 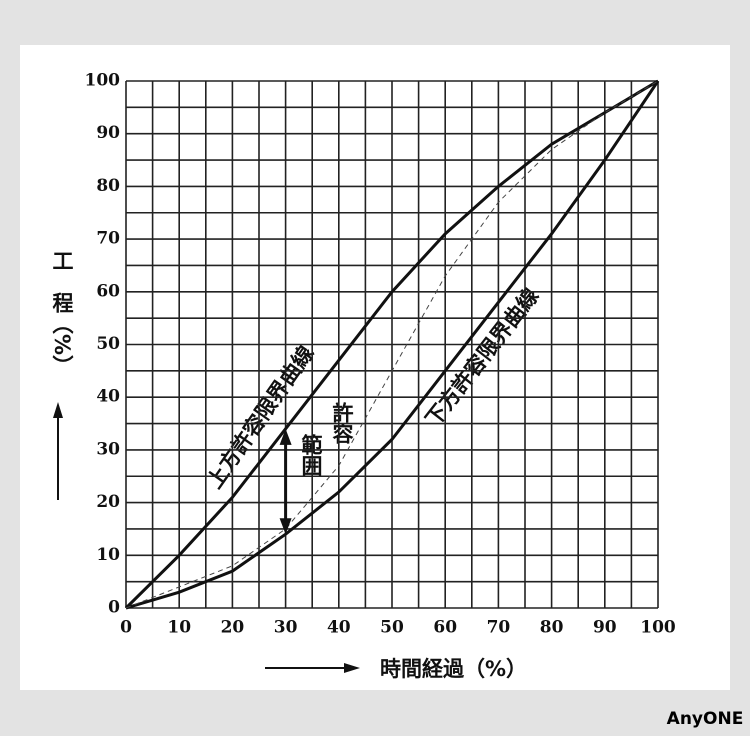 What do you see at coordinates (108, 291) in the screenshot?
I see `y-tick-label: 60` at bounding box center [108, 291].